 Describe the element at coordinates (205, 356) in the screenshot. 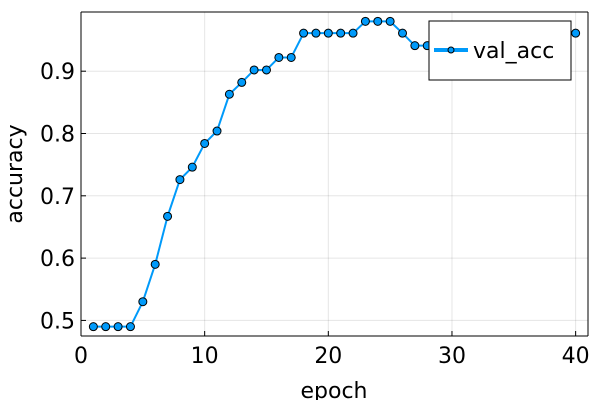

I see `x-tick-label: 10` at that location.